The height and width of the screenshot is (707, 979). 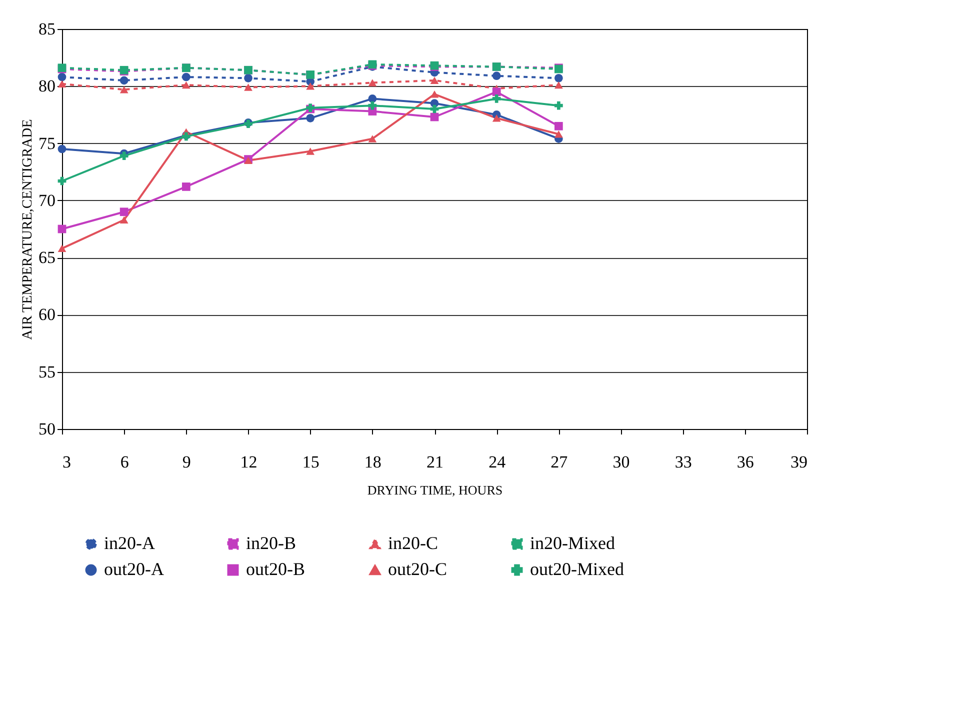 I want to click on x-tick-label: 27, so click(x=559, y=462).